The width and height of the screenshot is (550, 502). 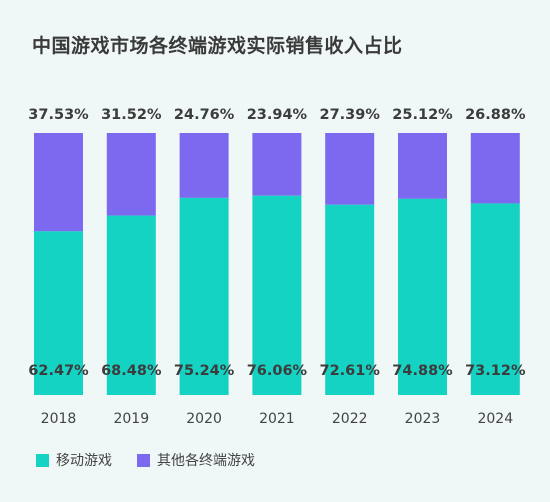 What do you see at coordinates (42, 460) in the screenshot?
I see `legend-swatch-mobile` at bounding box center [42, 460].